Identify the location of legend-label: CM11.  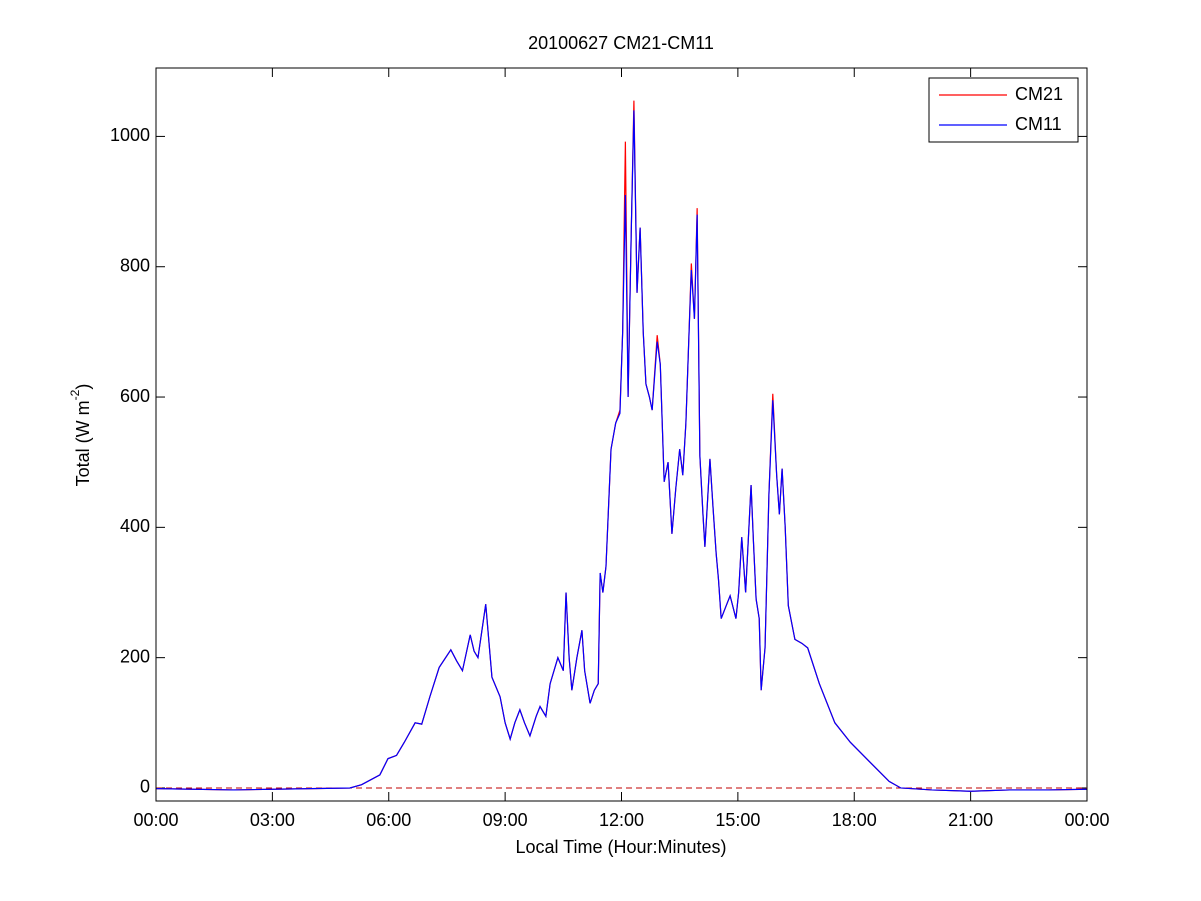
(1038, 124).